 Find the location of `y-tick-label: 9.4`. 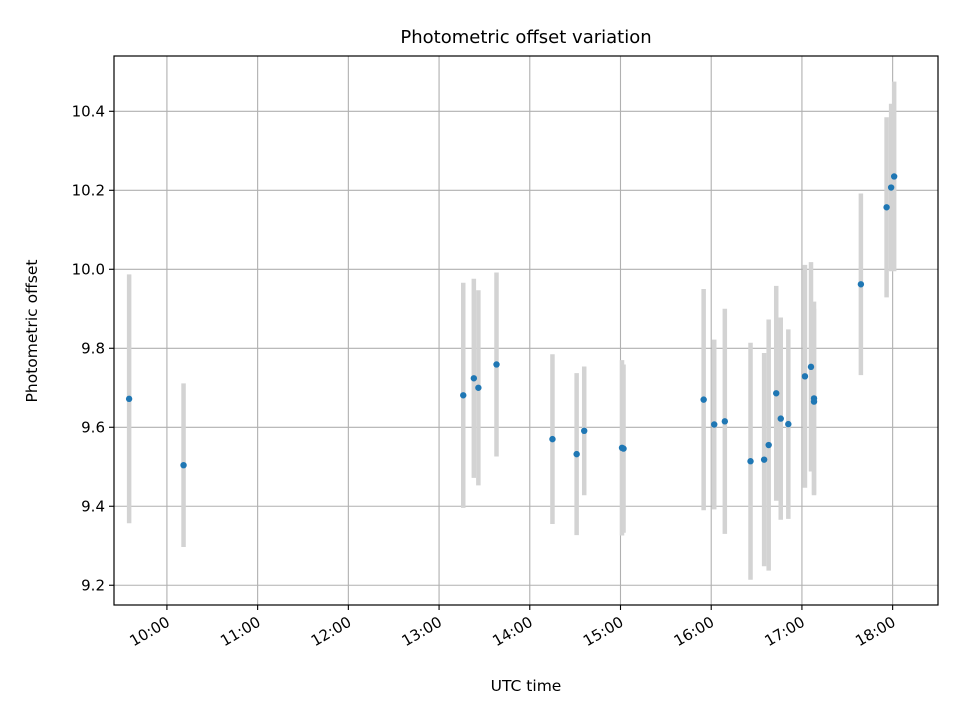

y-tick-label: 9.4 is located at coordinates (93, 506).